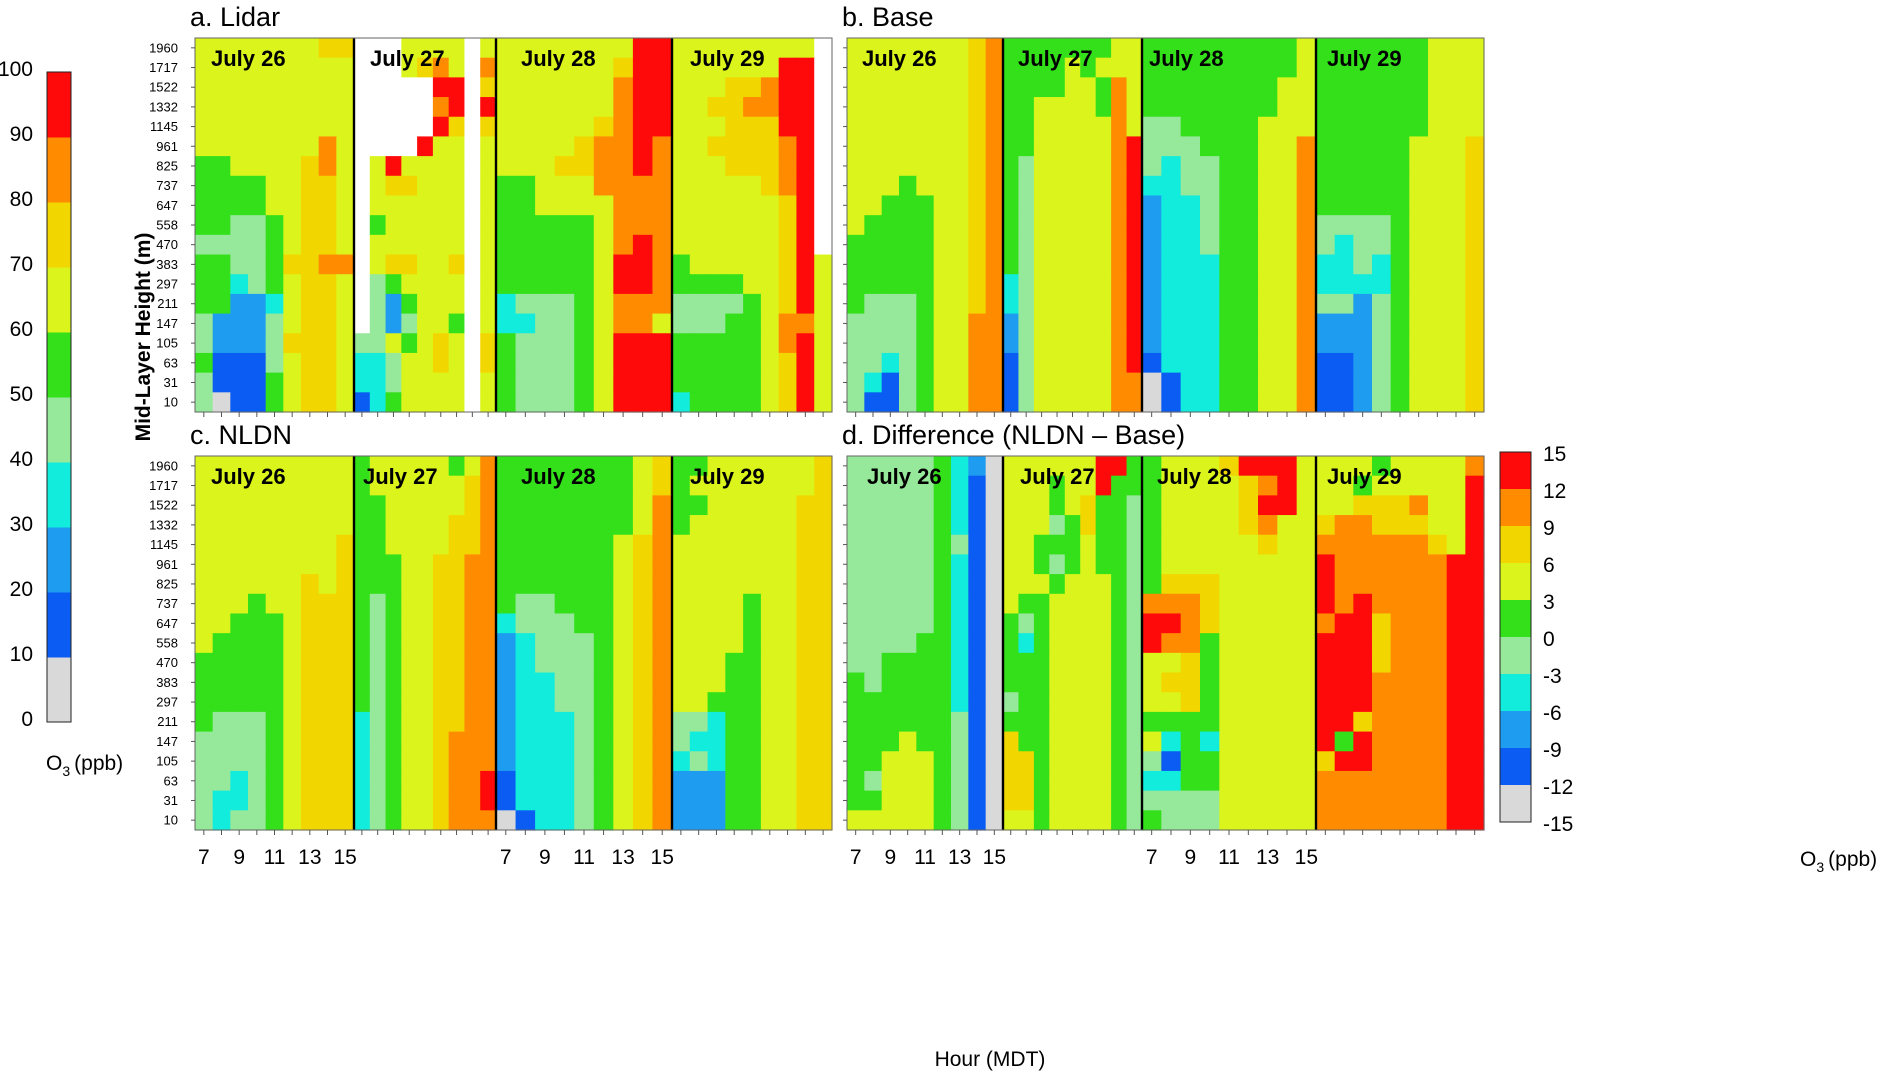 The width and height of the screenshot is (1899, 1074). I want to click on colorbar-unit-label: O3 (ppb), so click(1838, 861).